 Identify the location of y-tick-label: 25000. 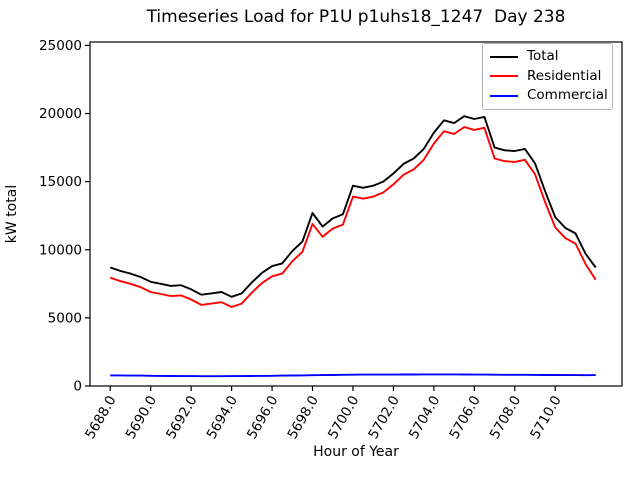
(60, 46).